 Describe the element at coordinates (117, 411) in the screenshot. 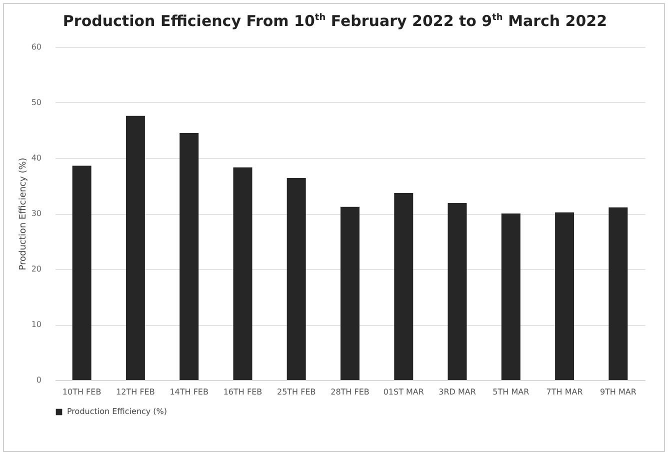

I see `legend-label: Production Efficiency (%)` at that location.